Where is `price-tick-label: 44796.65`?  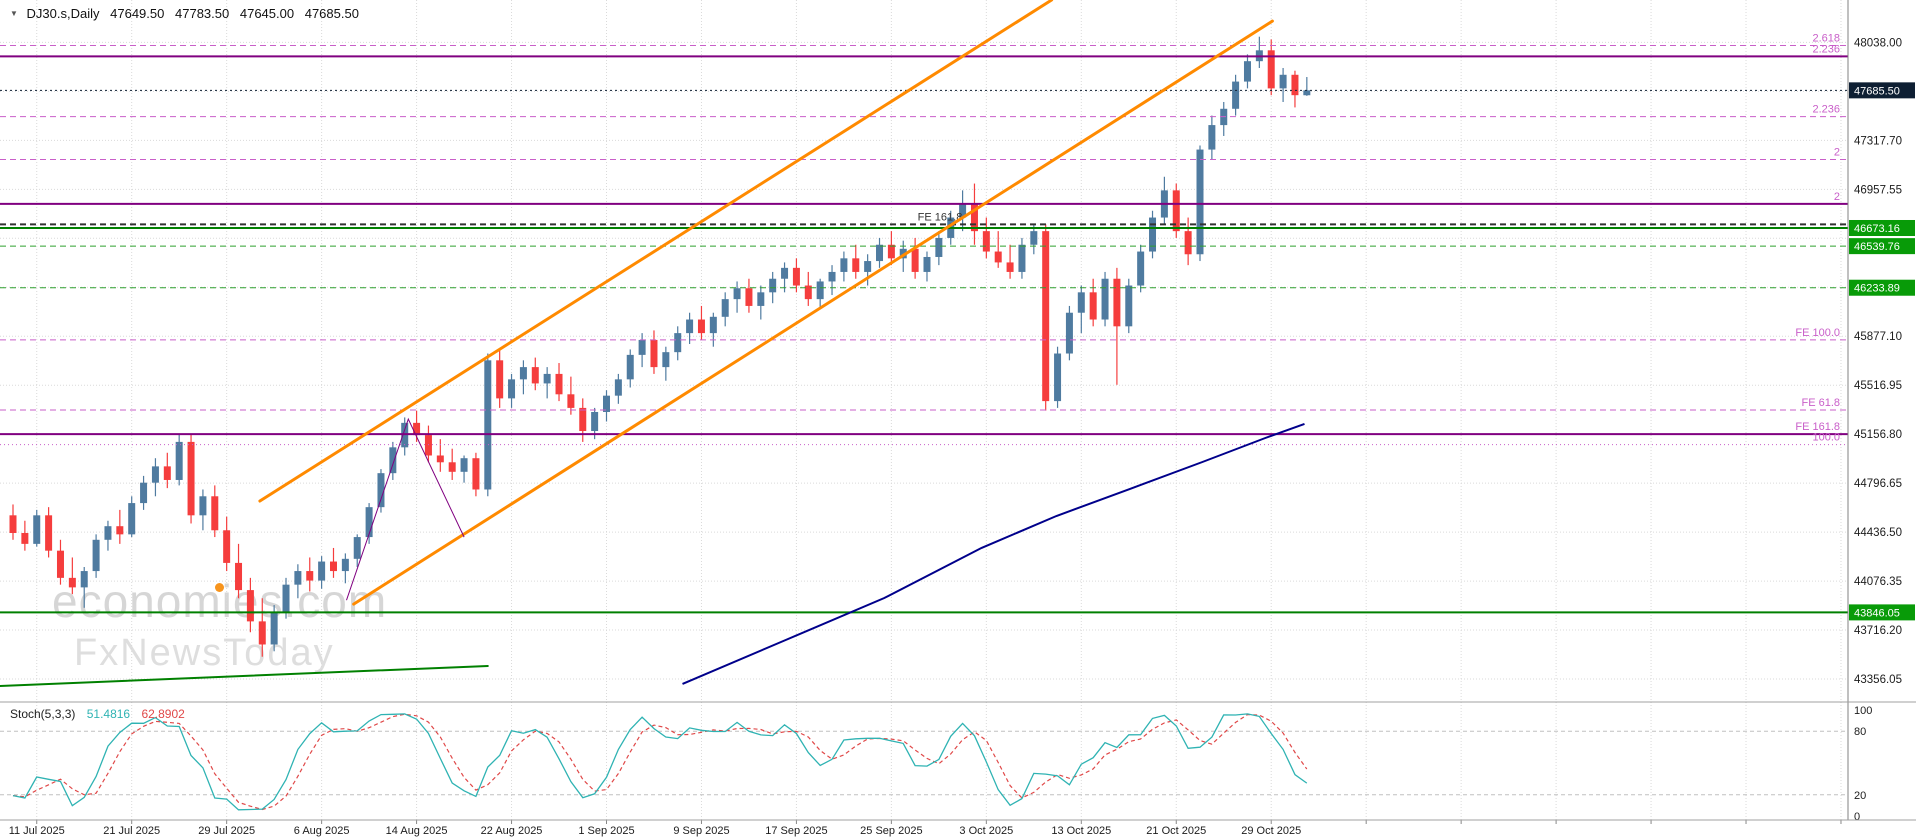
price-tick-label: 44796.65 is located at coordinates (1878, 484).